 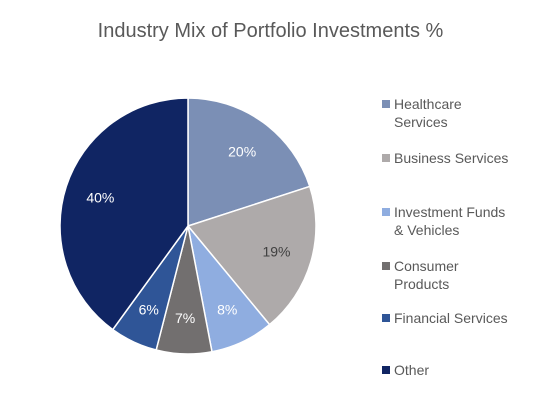 What do you see at coordinates (149, 309) in the screenshot?
I see `slice-data-label-4: 6%` at bounding box center [149, 309].